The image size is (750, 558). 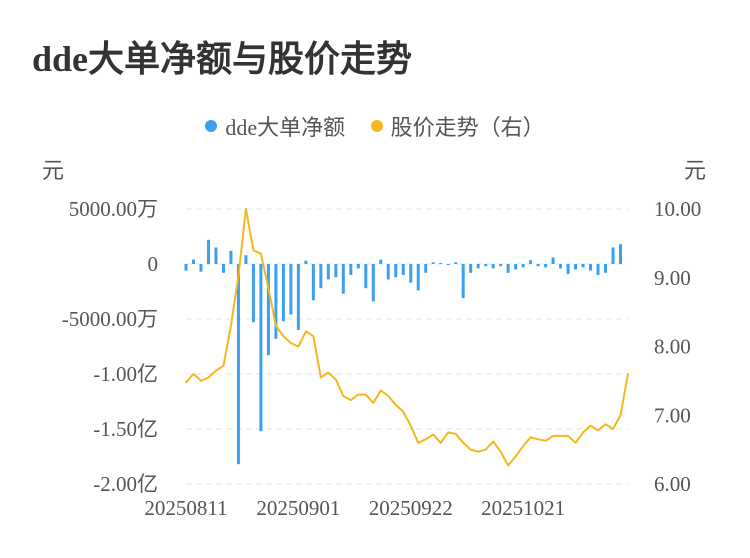 I want to click on legend-item-dde: dde大单净额, so click(x=275, y=126).